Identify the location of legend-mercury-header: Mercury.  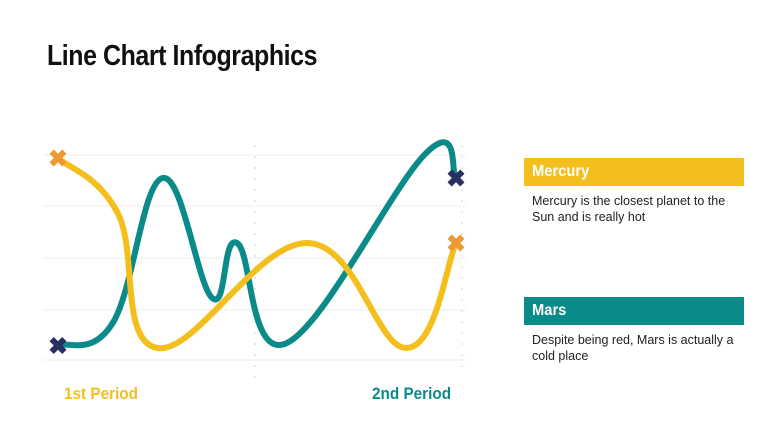
(634, 172).